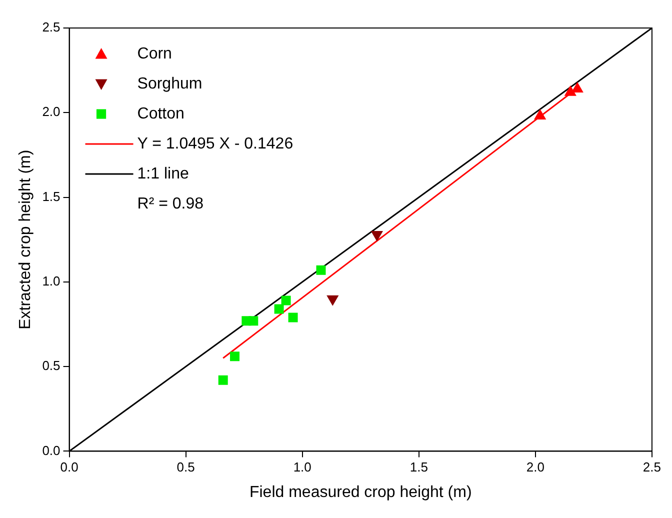 The width and height of the screenshot is (672, 518). I want to click on y-tick-label: 2.0, so click(51, 112).